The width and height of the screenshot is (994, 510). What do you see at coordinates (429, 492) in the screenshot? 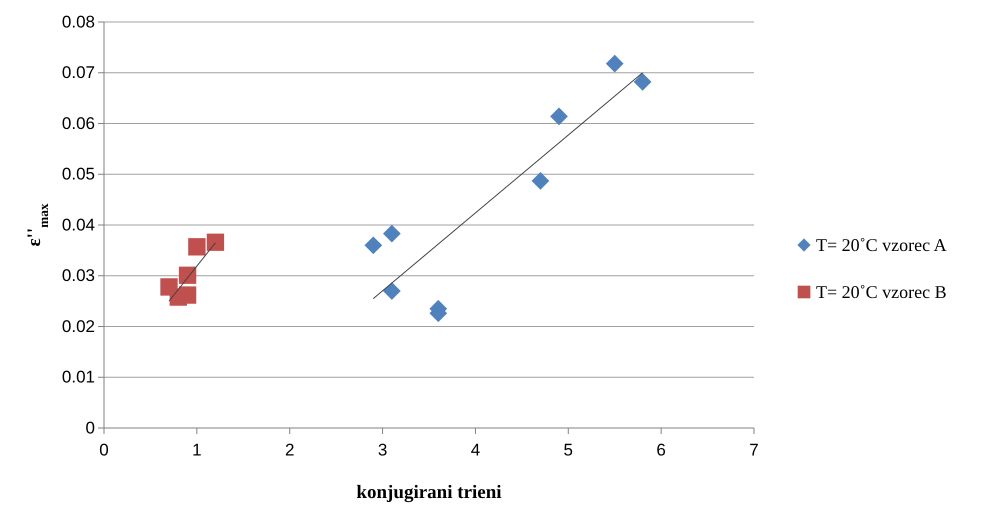
I see `x-axis-title: konjugirani trieni` at bounding box center [429, 492].